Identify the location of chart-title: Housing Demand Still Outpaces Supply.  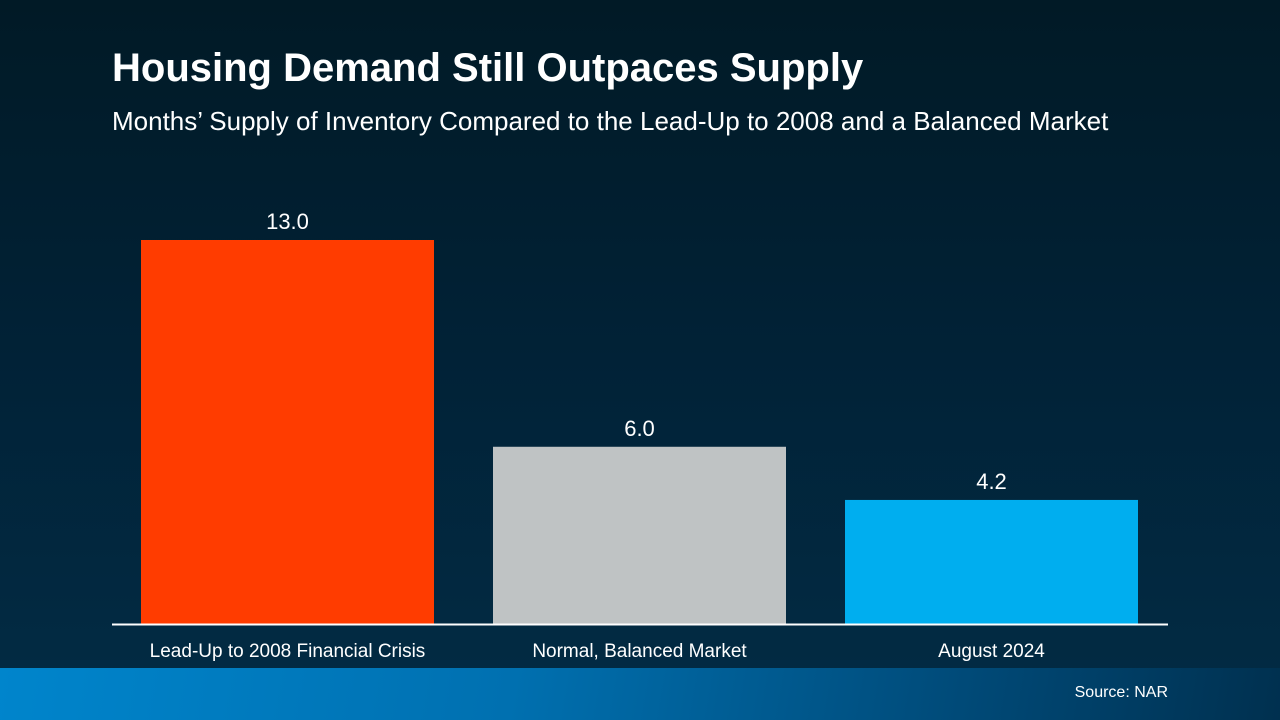
(488, 68).